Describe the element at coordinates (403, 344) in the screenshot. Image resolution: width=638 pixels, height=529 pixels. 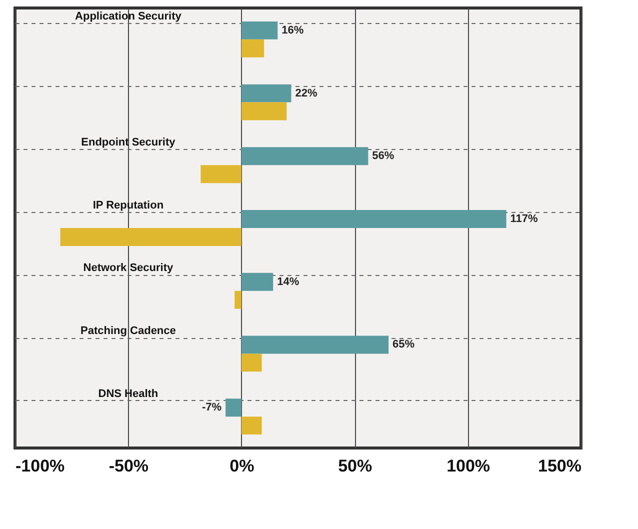
I see `data-label: 65%` at that location.